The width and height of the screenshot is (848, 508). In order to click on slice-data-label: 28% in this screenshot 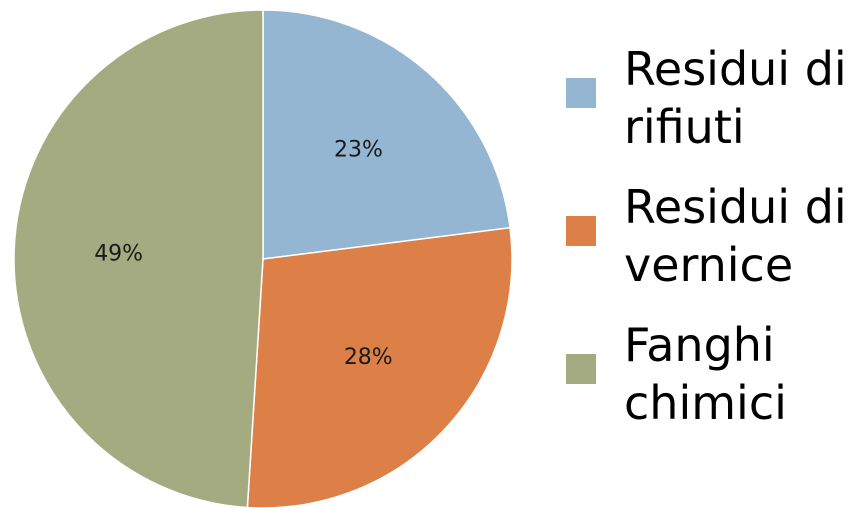, I will do `click(368, 357)`.